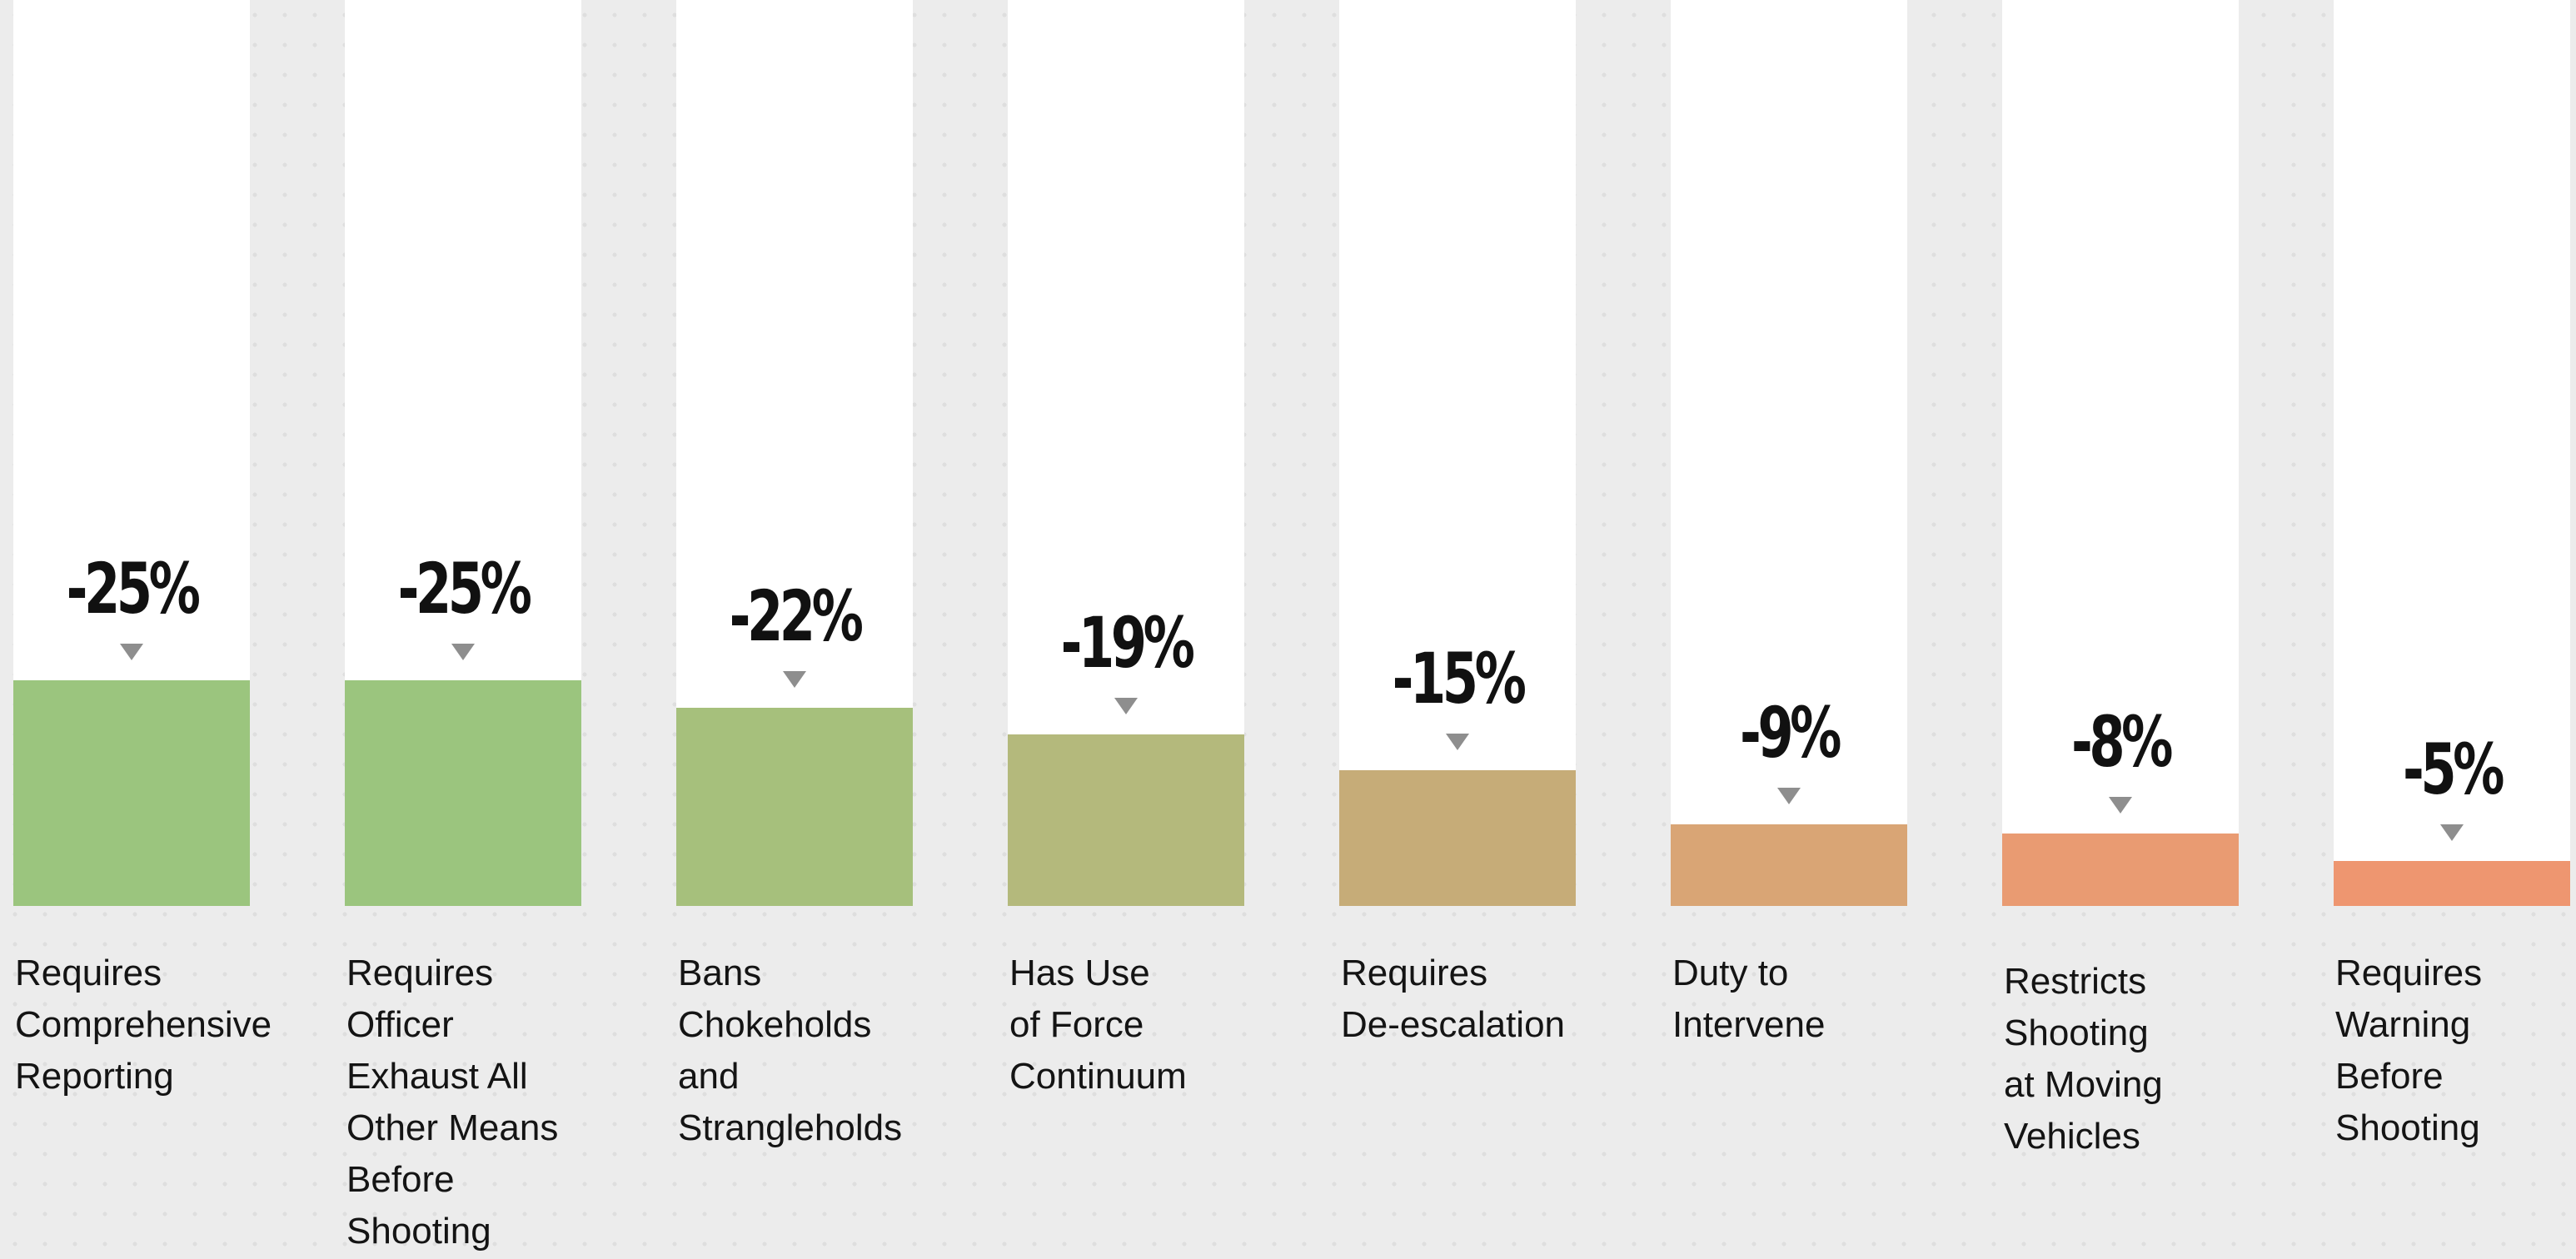 The height and width of the screenshot is (1259, 2576). I want to click on value-label: -9%, so click(1790, 733).